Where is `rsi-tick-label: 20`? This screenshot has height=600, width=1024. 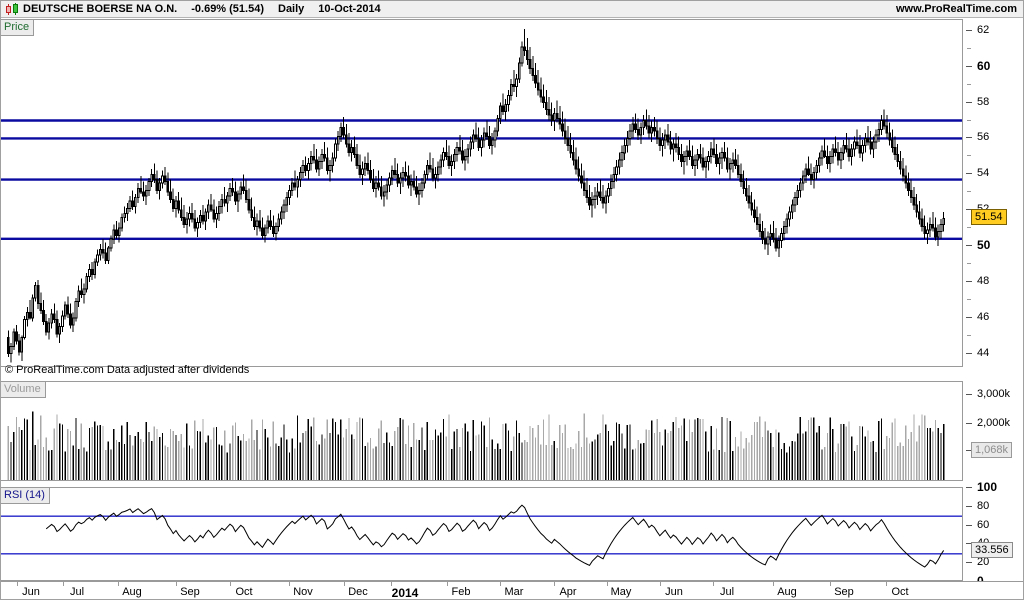
rsi-tick-label: 20 is located at coordinates (983, 562).